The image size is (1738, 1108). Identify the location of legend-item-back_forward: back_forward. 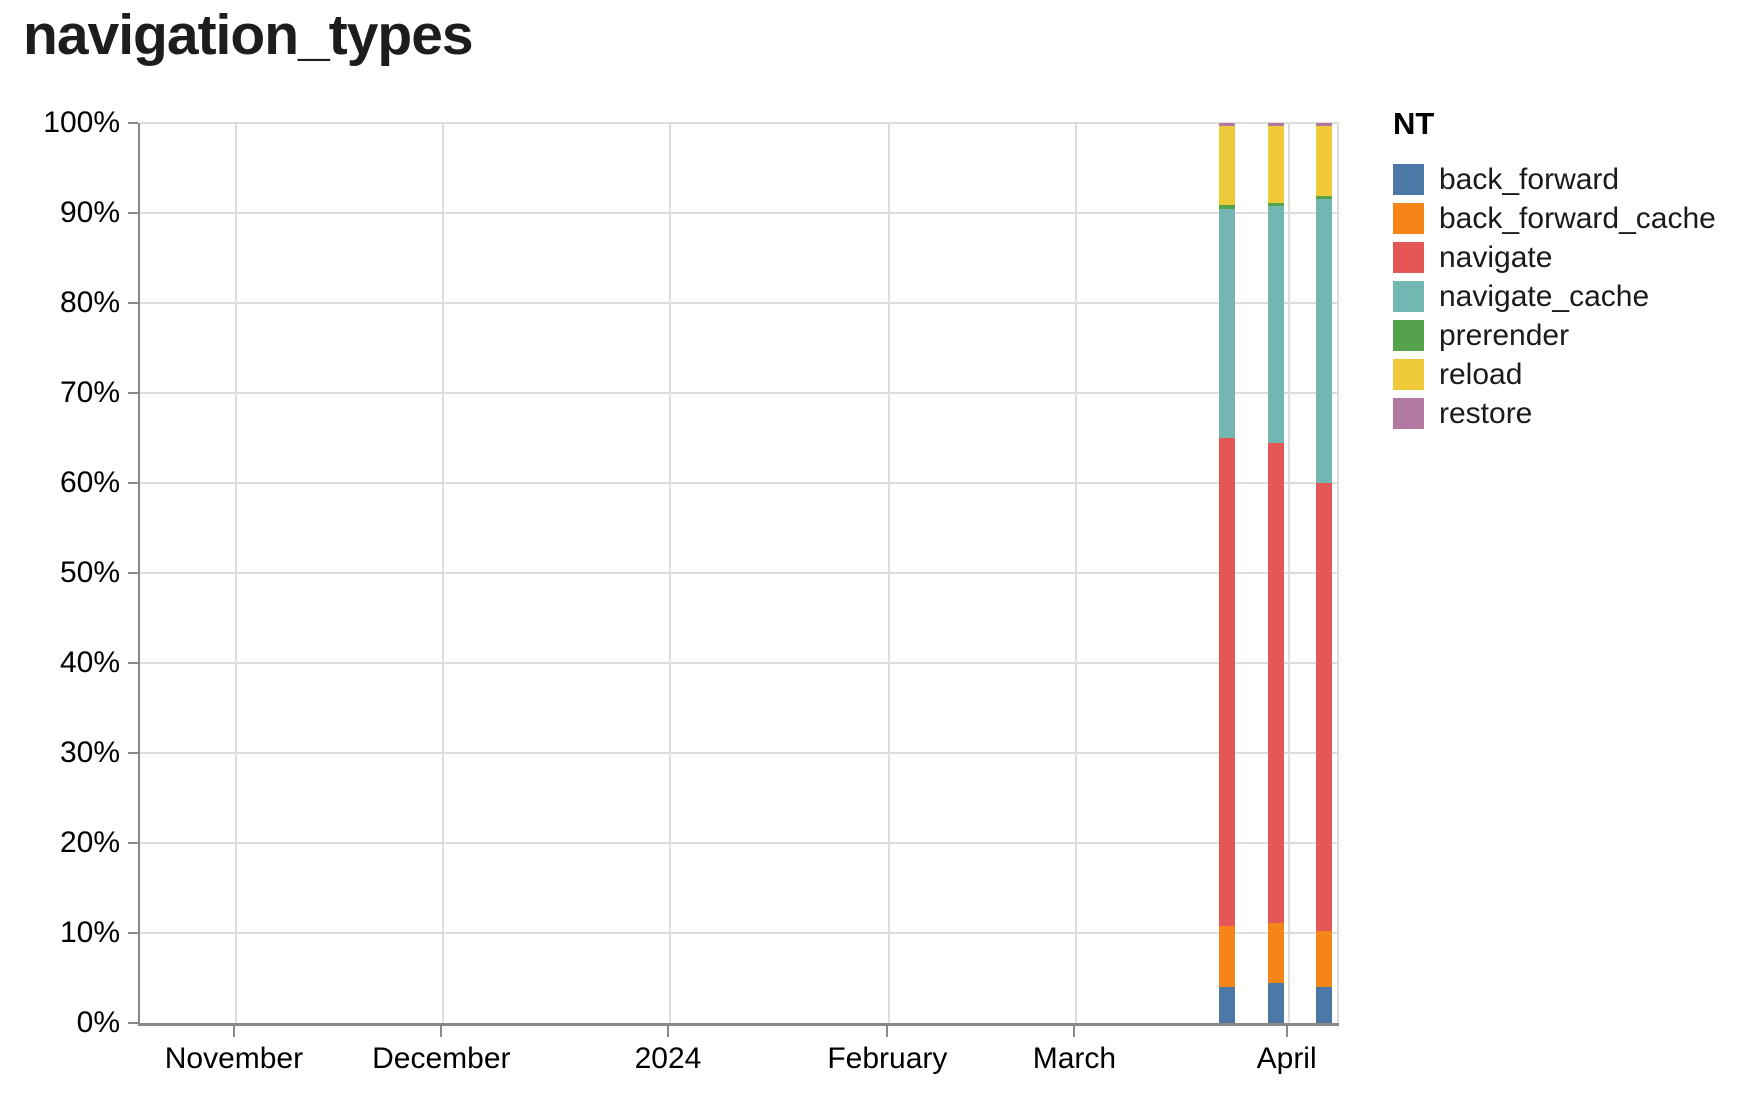
(1554, 179).